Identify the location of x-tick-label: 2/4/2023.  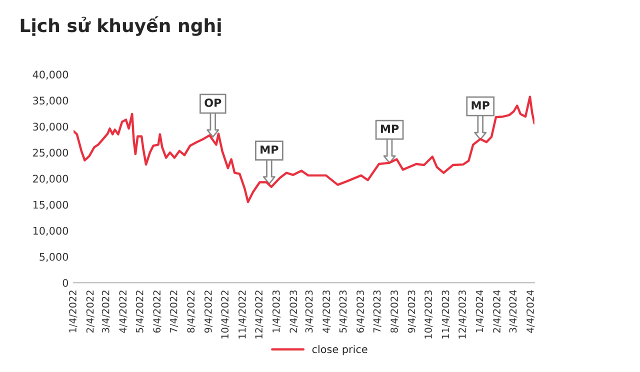
(294, 311).